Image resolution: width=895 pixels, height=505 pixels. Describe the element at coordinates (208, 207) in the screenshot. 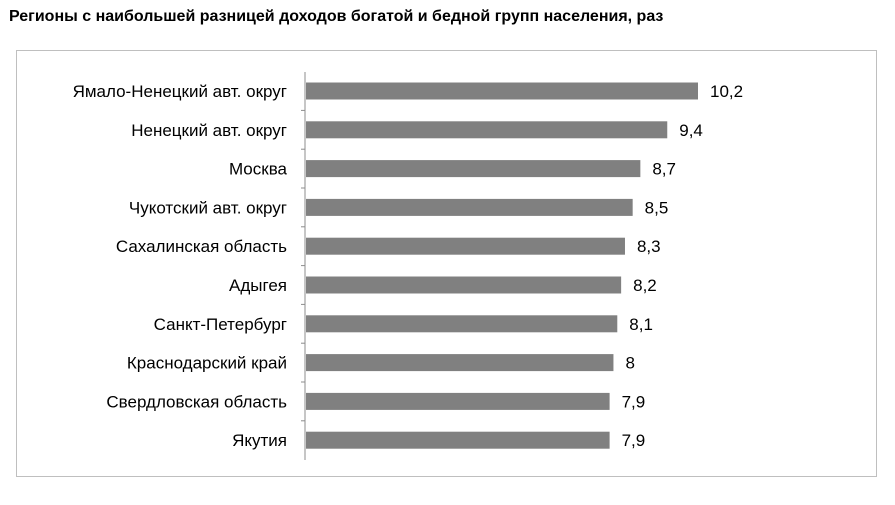

I see `category-label: Чукотский авт. округ` at that location.